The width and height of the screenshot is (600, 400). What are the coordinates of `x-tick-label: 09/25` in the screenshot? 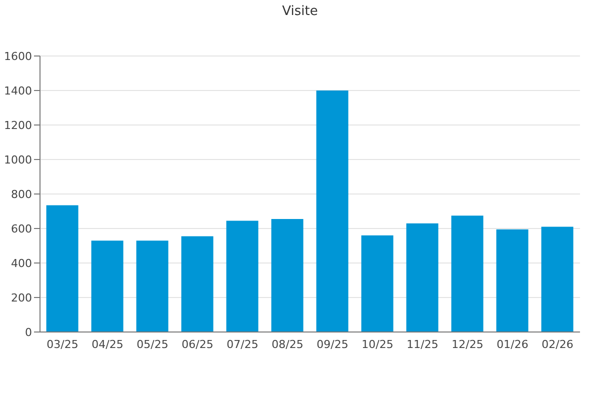 It's located at (332, 344).